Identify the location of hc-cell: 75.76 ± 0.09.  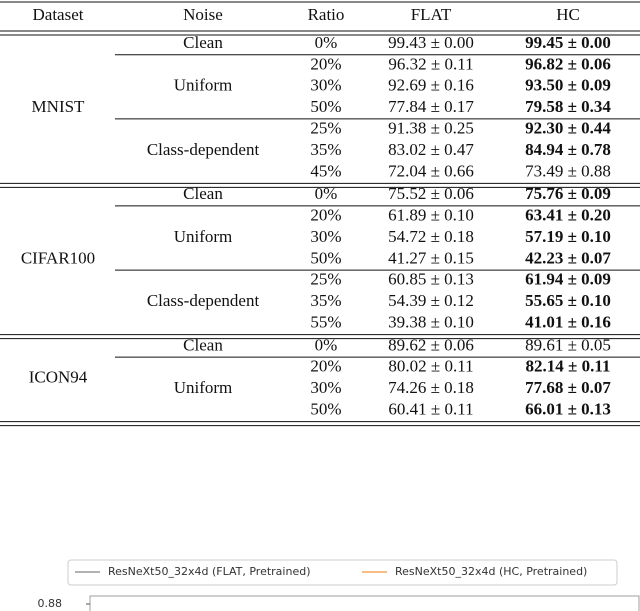
(568, 193).